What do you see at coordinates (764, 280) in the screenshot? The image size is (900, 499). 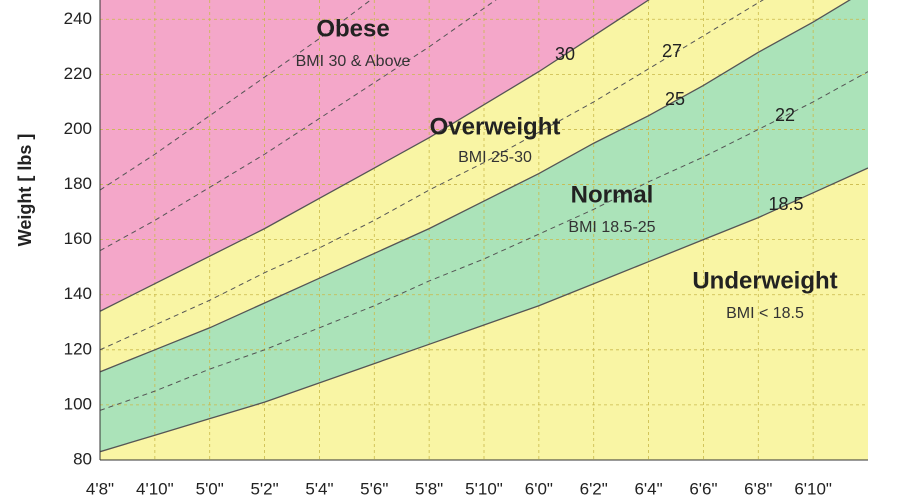 I see `zone-title: Underweight` at bounding box center [764, 280].